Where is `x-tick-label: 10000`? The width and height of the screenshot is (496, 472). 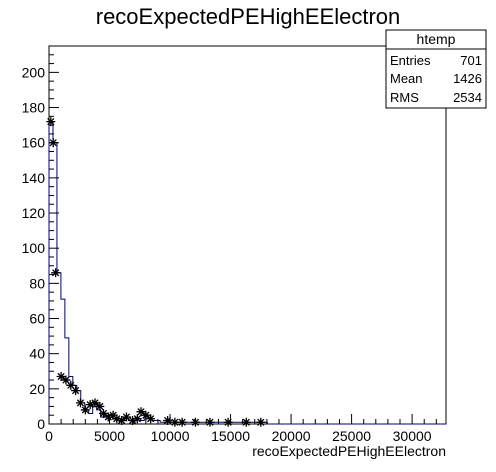 x-tick-label: 10000 is located at coordinates (170, 436).